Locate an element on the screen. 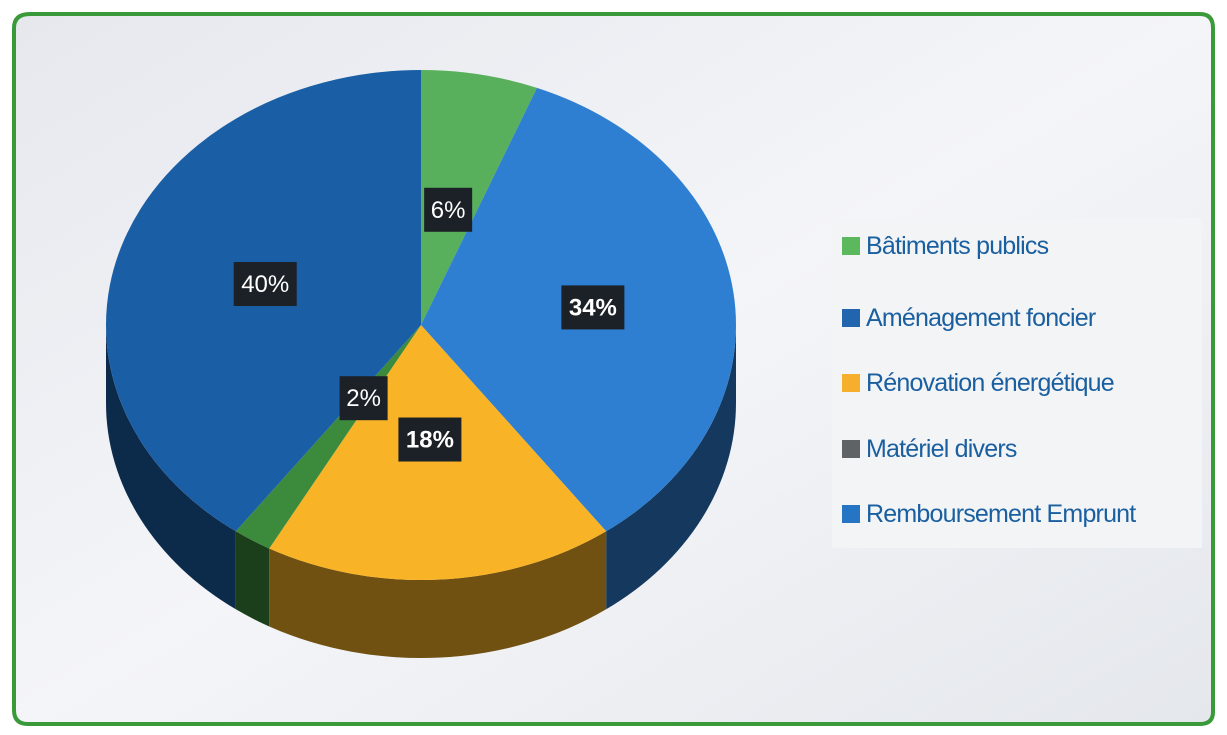 The image size is (1227, 735). legend-label: Rénovation énergétique is located at coordinates (990, 382).